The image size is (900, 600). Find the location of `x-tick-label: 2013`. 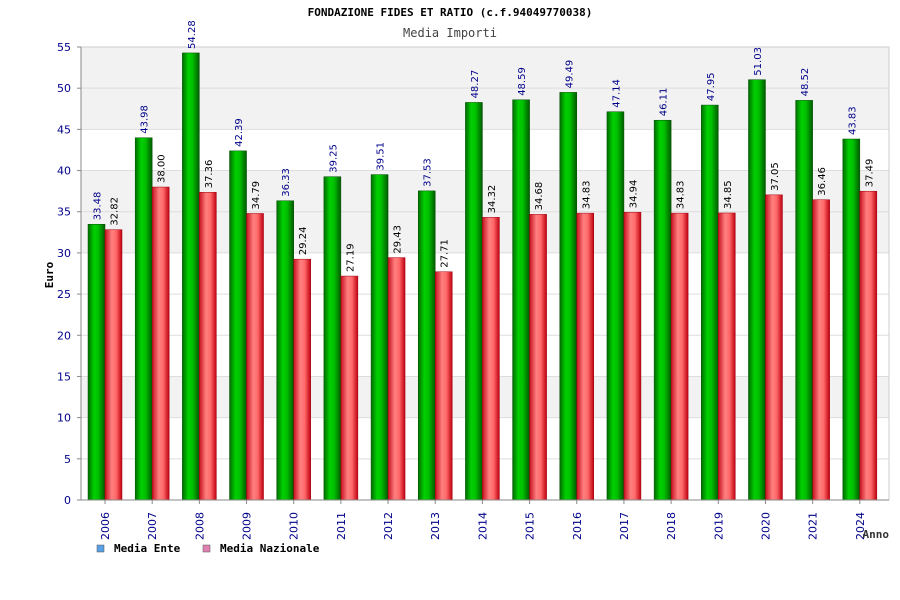

x-tick-label: 2013 is located at coordinates (435, 526).